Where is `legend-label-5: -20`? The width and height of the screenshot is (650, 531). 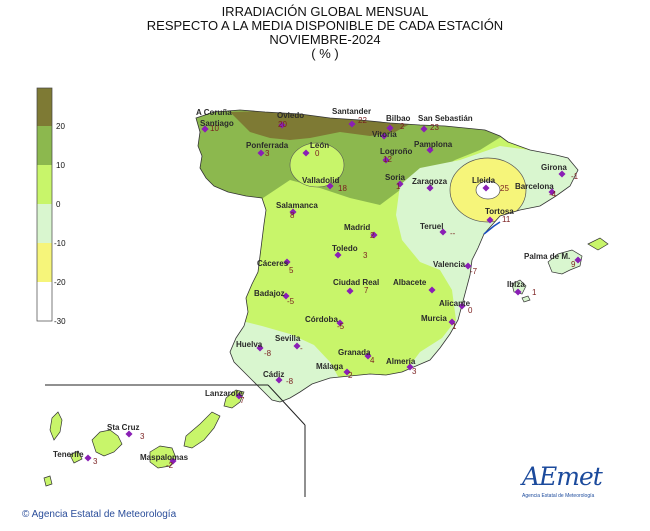 legend-label-5: -20 is located at coordinates (60, 282).